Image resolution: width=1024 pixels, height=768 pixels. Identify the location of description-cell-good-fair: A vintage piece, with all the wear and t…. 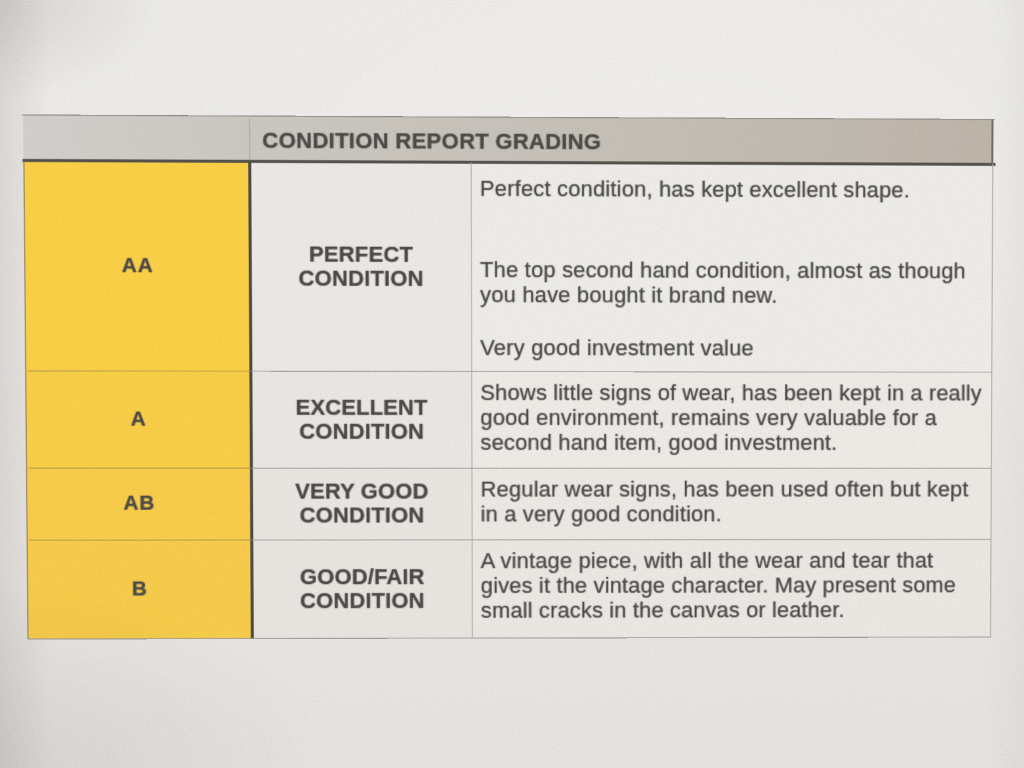
(731, 588).